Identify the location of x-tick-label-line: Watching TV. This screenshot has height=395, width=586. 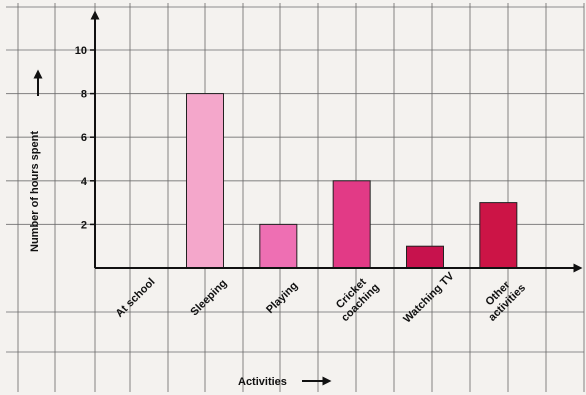
(429, 298).